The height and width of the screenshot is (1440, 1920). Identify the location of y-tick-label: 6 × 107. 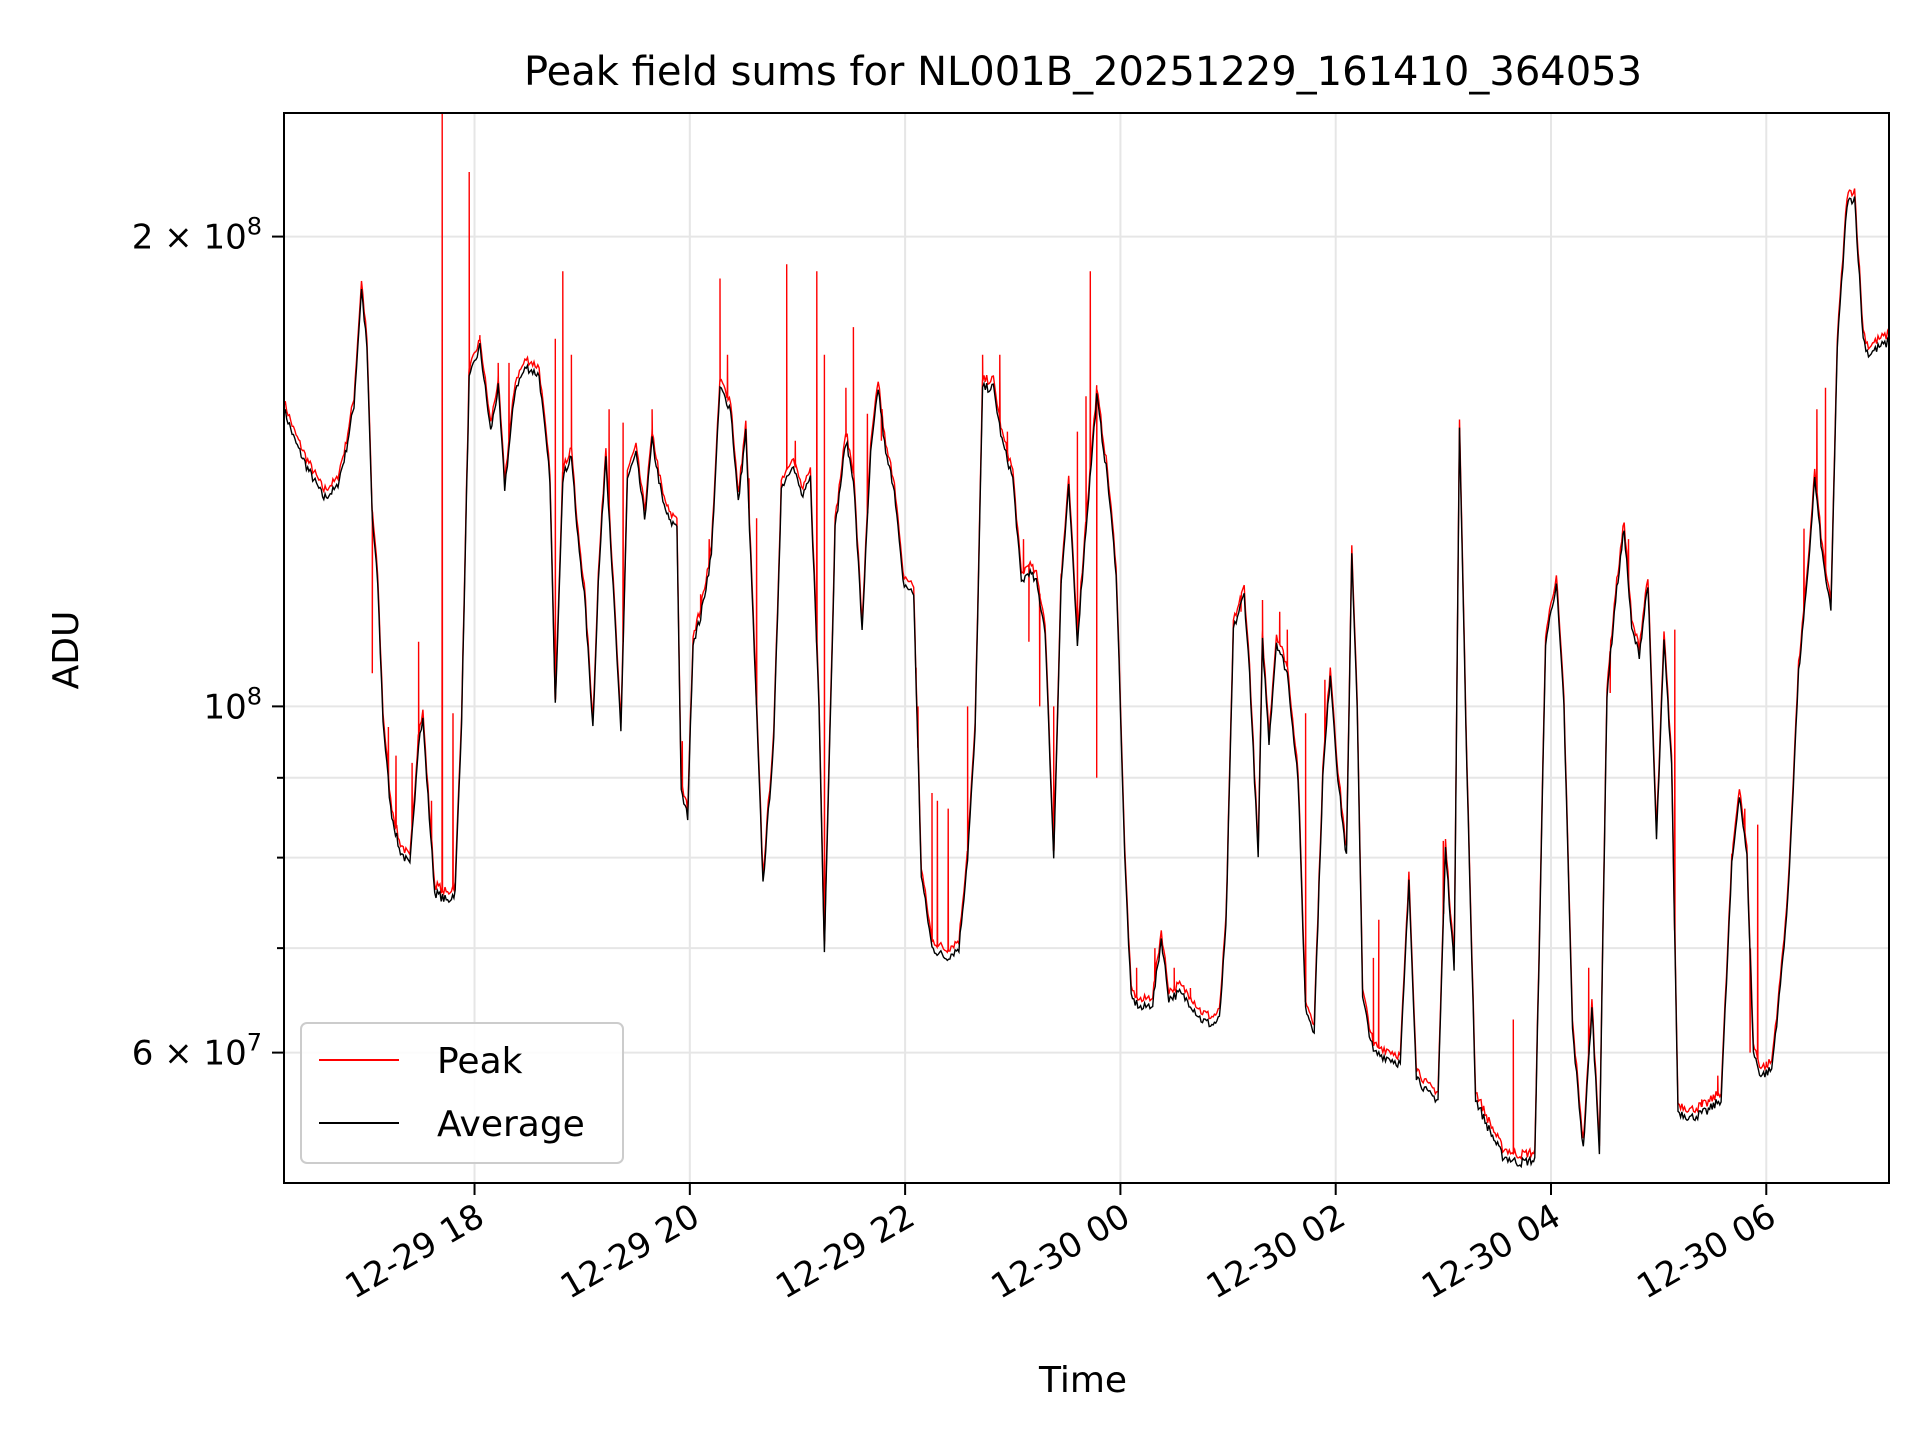
(197, 1051).